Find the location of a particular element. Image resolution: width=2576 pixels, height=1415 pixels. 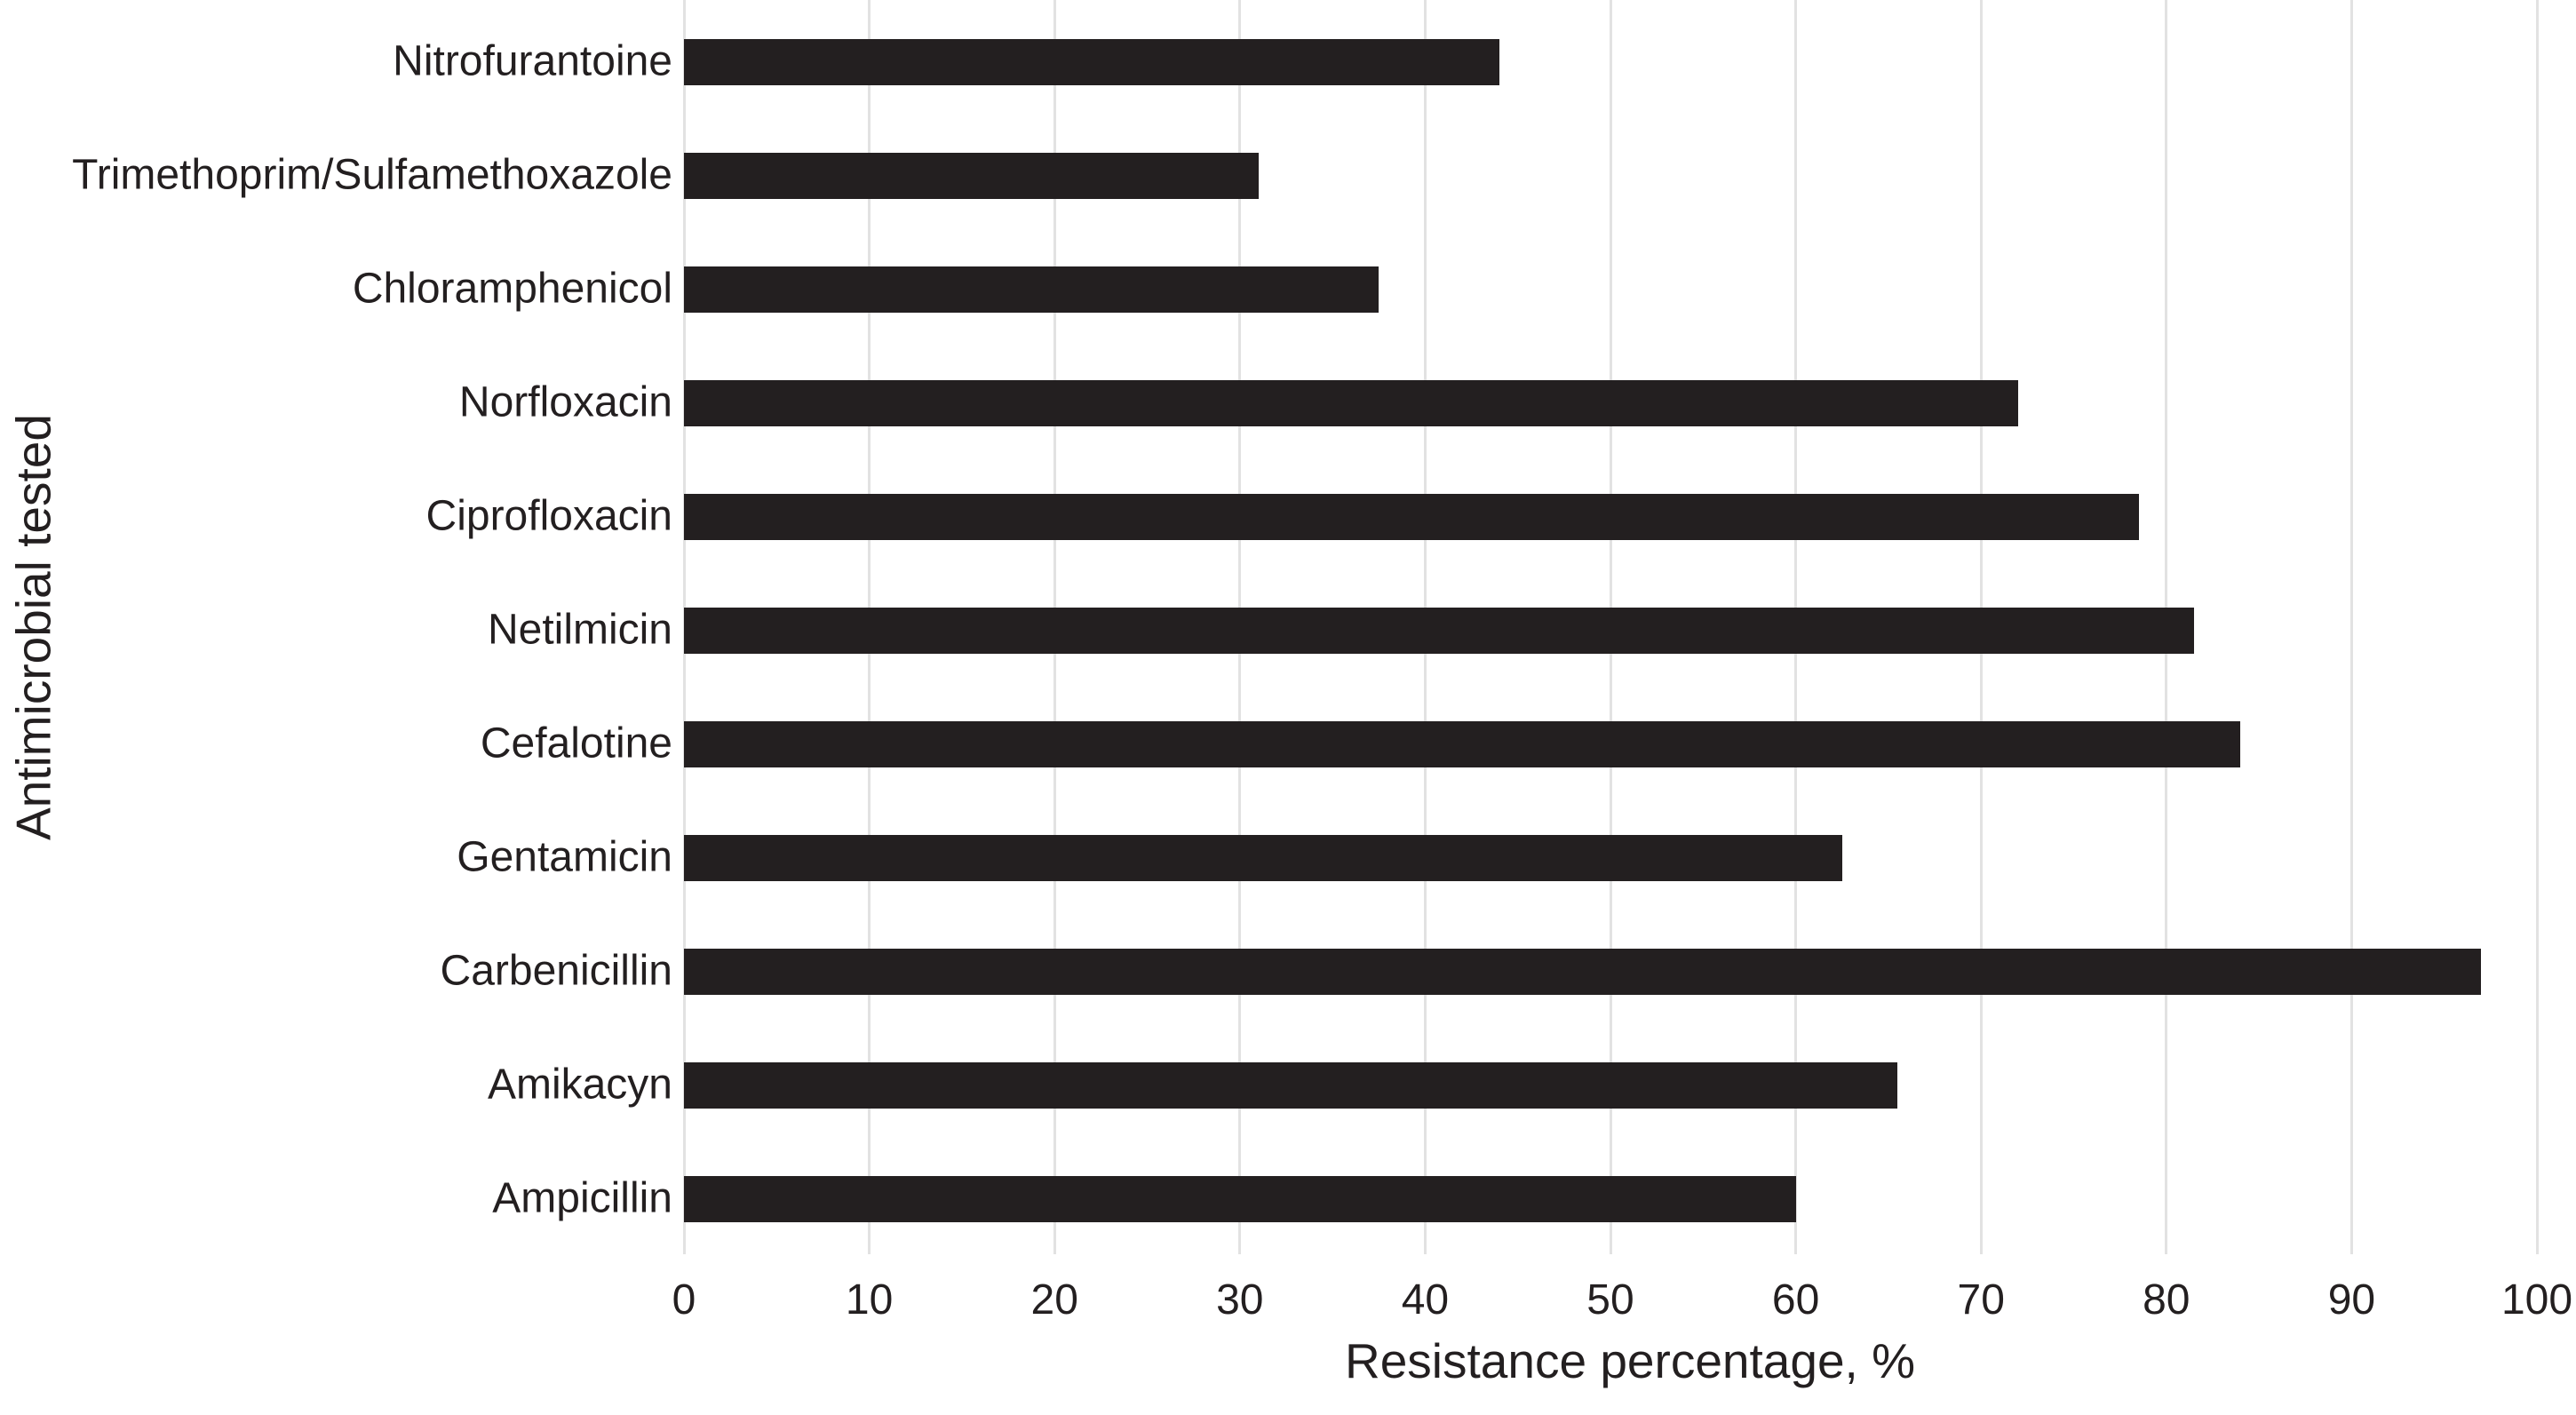

x-tick-label-0: 0 is located at coordinates (684, 1300).